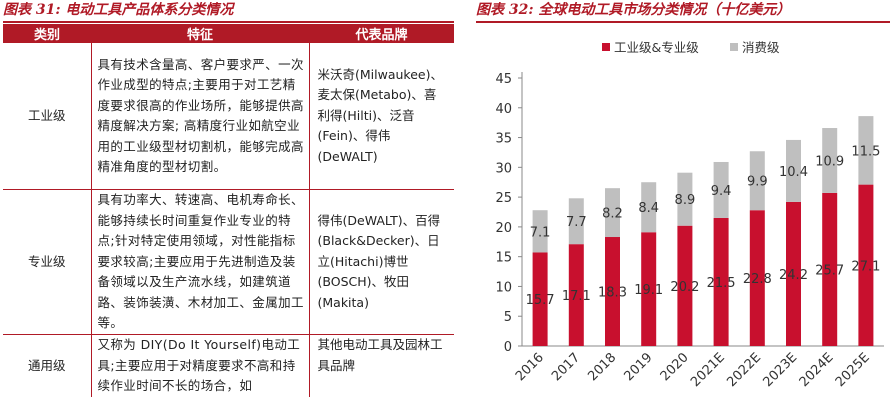  What do you see at coordinates (508, 317) in the screenshot?
I see `y-tick-label: 5` at bounding box center [508, 317].